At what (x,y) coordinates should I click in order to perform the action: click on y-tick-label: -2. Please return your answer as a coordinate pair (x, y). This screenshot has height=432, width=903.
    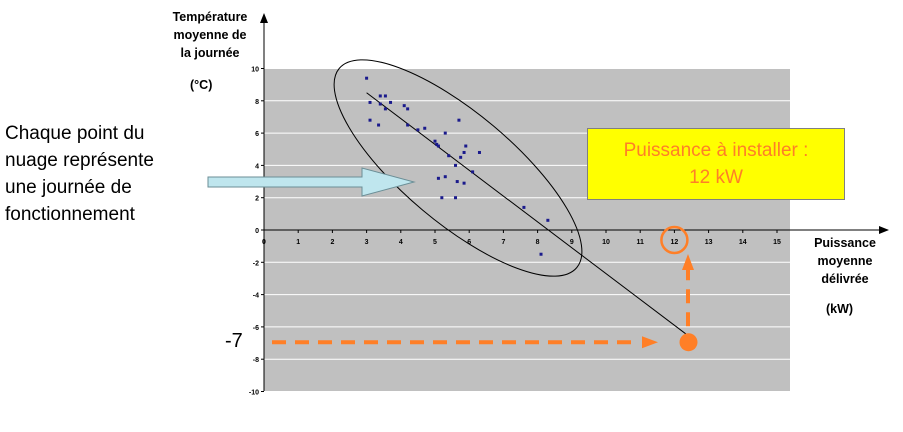
    Looking at the image, I should click on (256, 263).